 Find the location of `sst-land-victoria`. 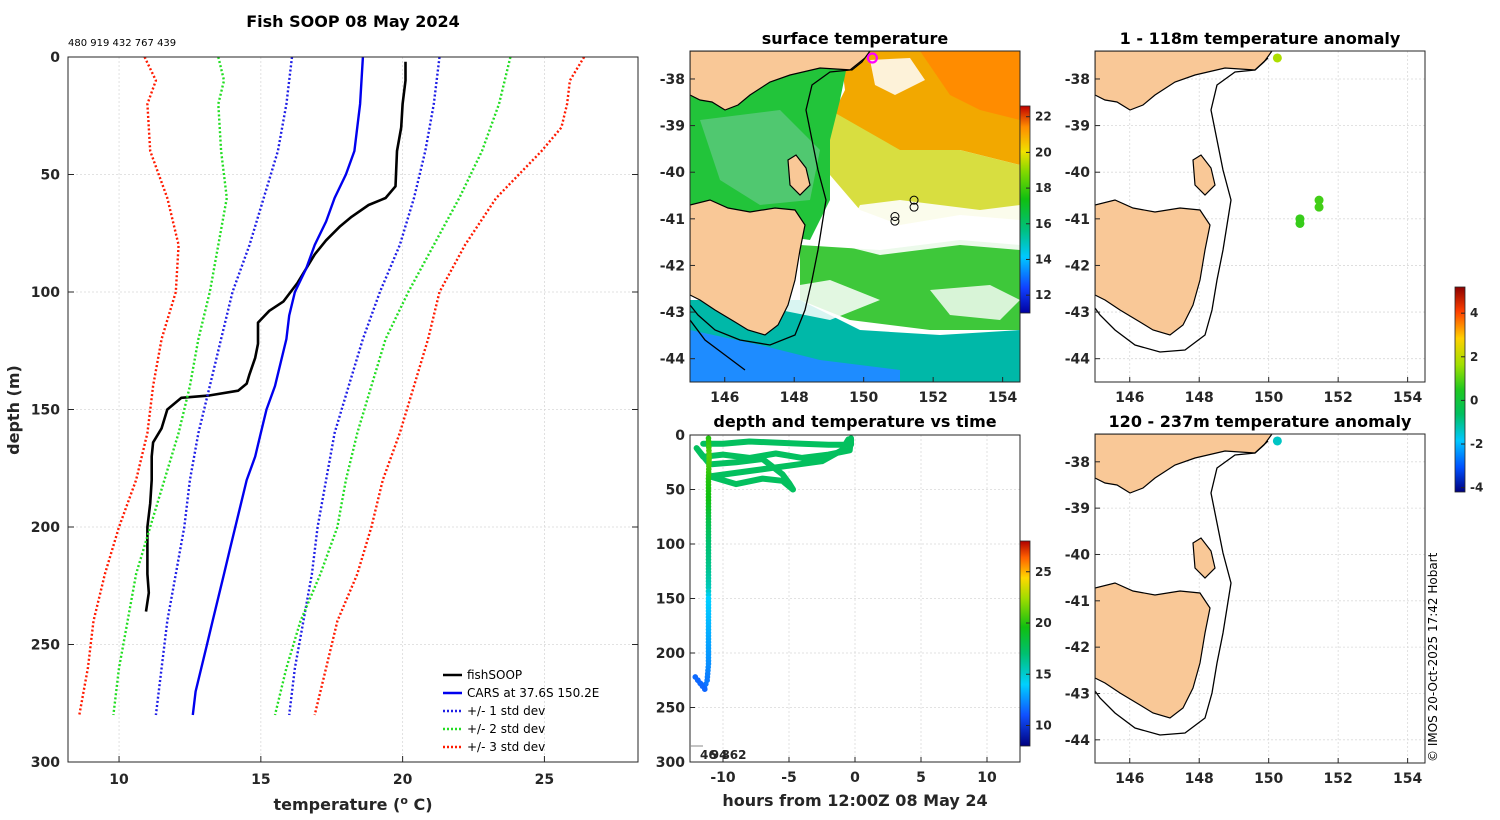

sst-land-victoria is located at coordinates (780, 81).